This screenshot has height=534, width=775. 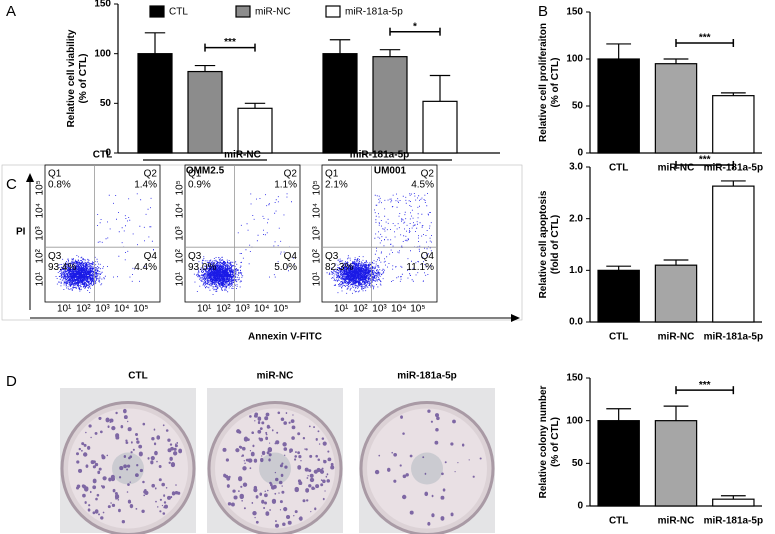 I want to click on y-tick-label: 50, so click(x=578, y=106).